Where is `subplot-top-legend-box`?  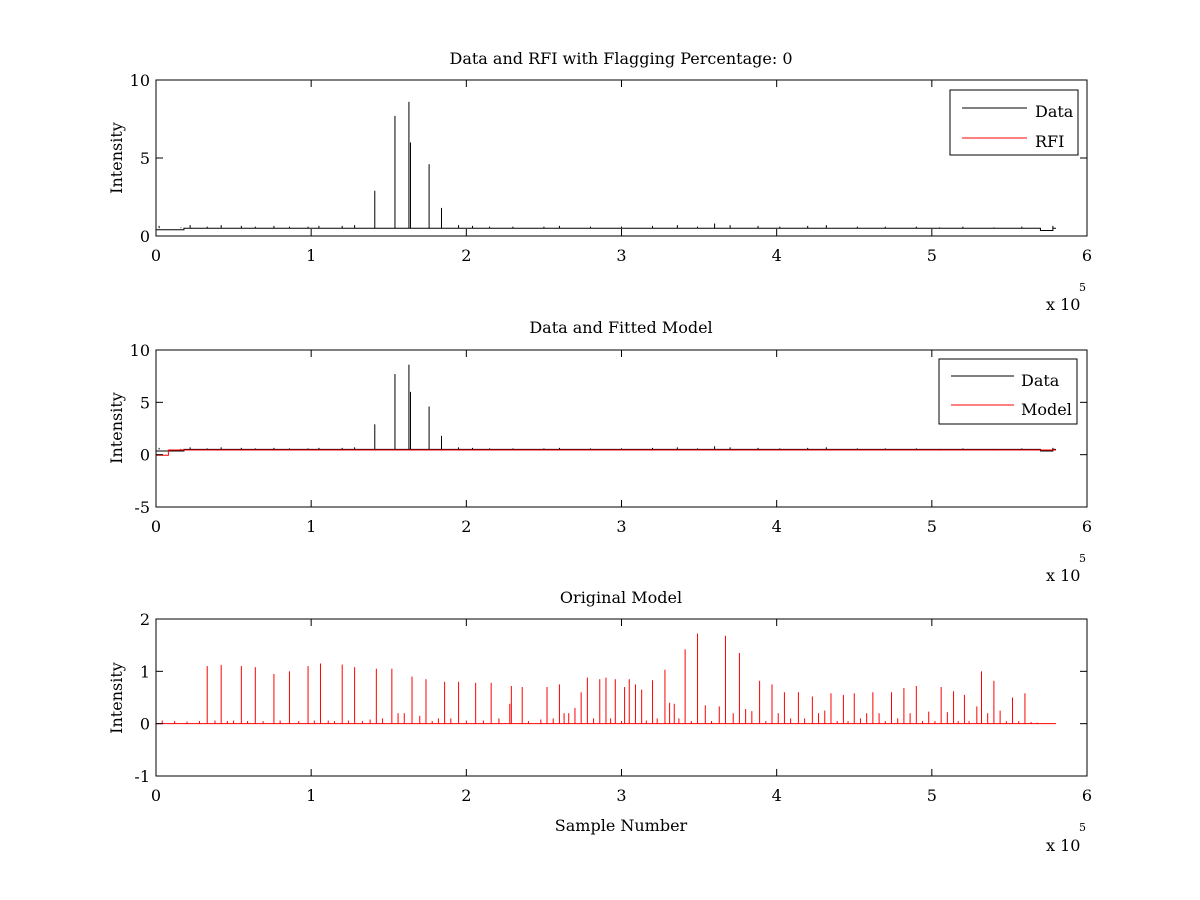 subplot-top-legend-box is located at coordinates (1014, 122).